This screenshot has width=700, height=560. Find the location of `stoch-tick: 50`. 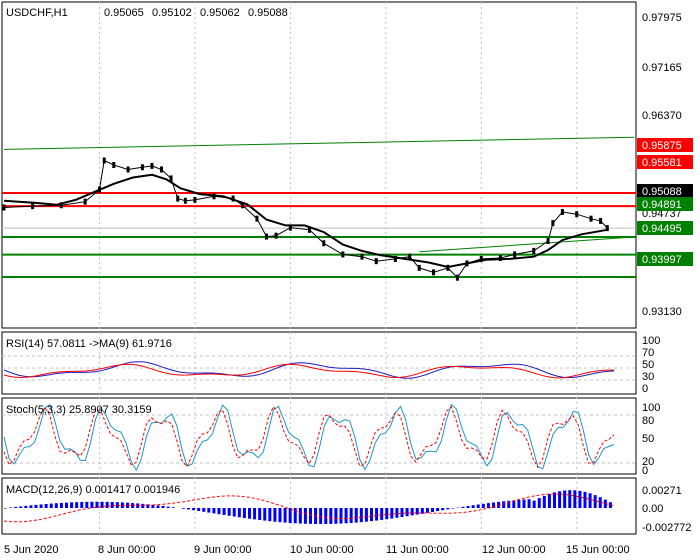

stoch-tick: 50 is located at coordinates (648, 439).